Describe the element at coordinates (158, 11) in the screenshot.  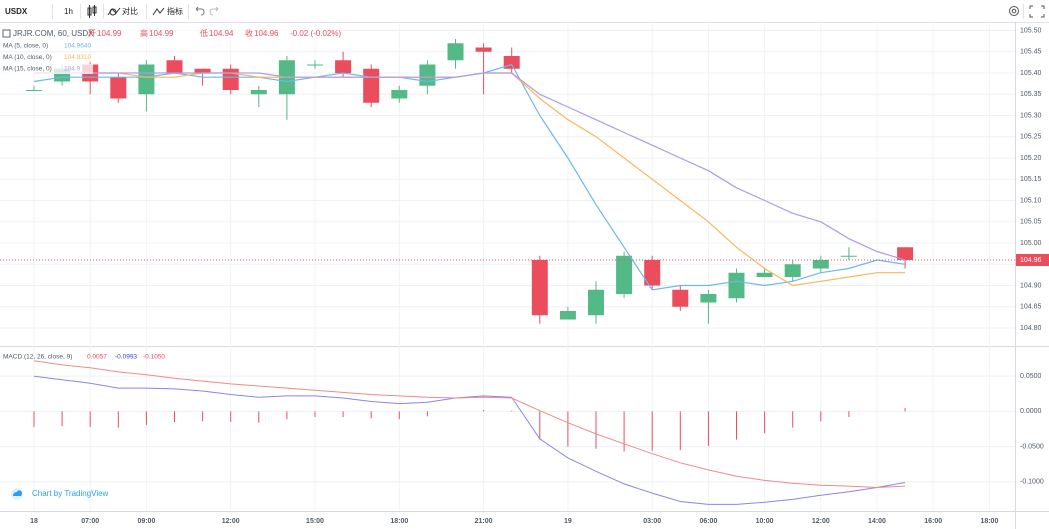
I see `indicators-icon` at that location.